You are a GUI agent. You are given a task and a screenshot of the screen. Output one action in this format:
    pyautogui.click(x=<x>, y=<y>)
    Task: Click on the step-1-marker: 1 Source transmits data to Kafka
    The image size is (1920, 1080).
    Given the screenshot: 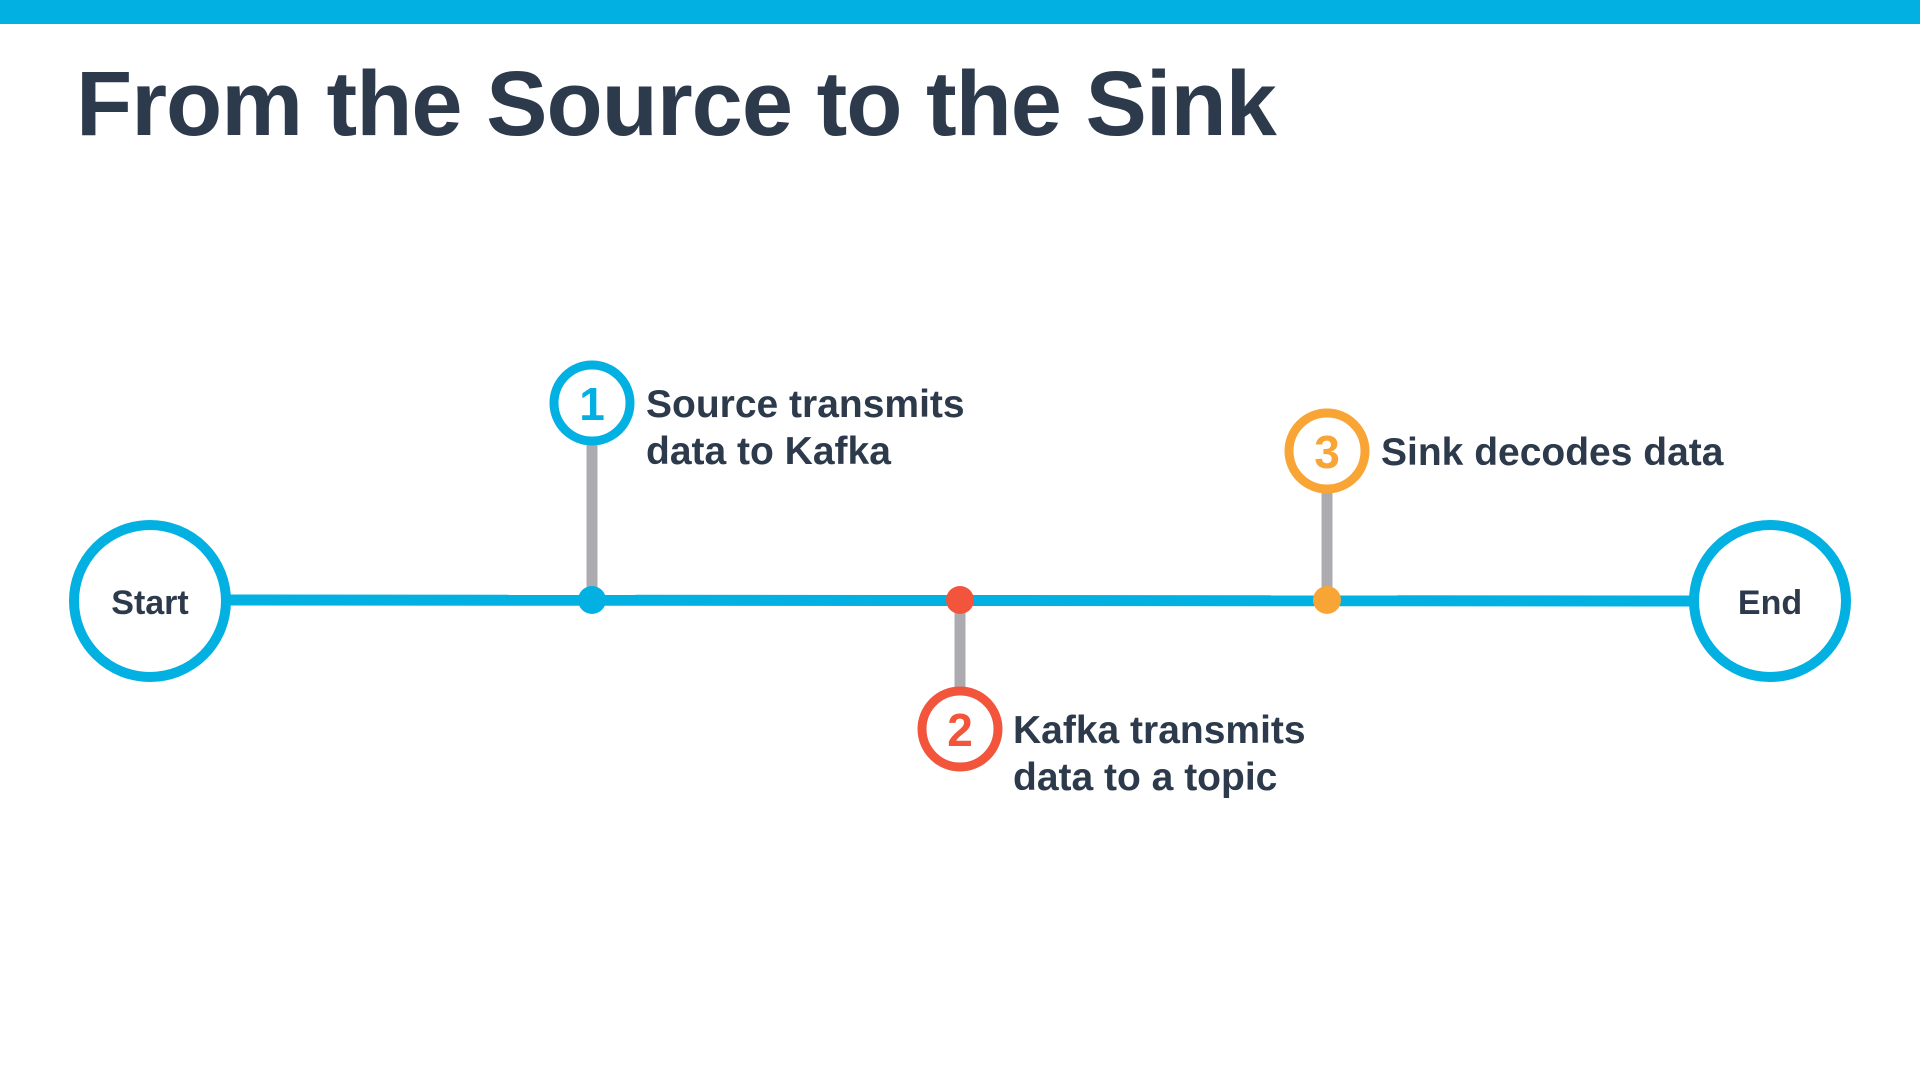 What is the action you would take?
    pyautogui.click(x=757, y=416)
    